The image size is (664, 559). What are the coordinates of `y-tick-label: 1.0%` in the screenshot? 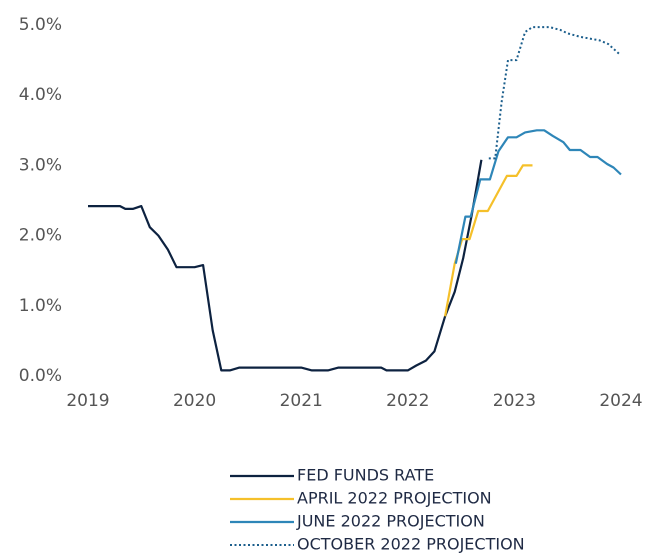 It's located at (40, 306).